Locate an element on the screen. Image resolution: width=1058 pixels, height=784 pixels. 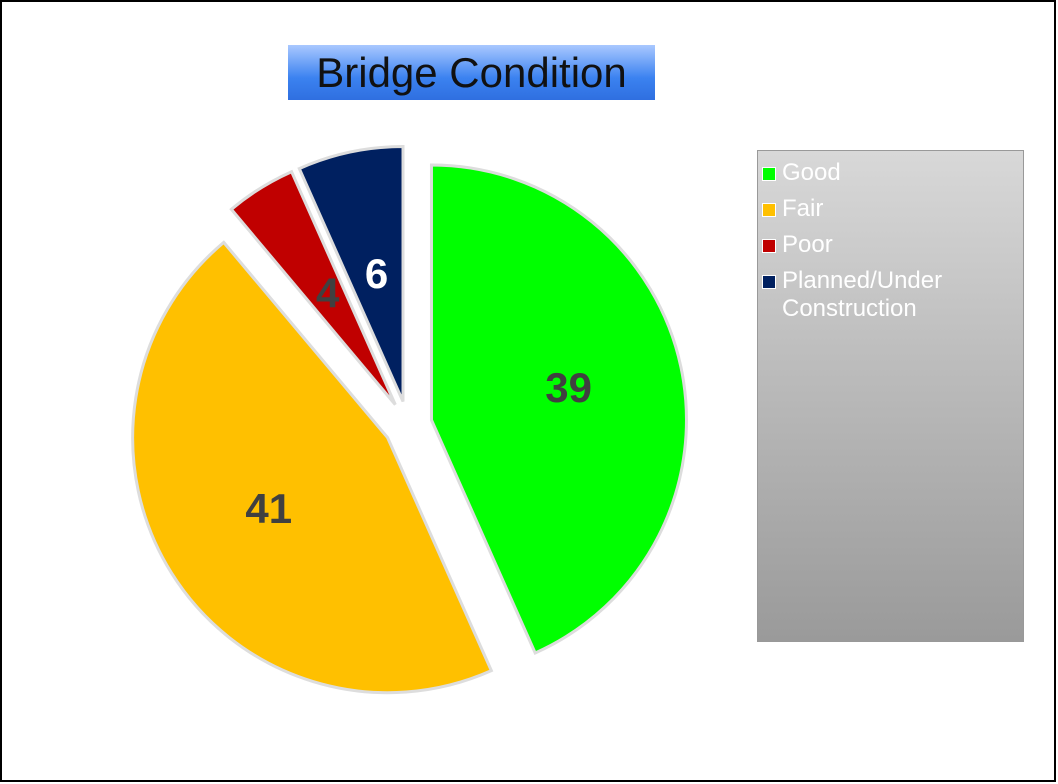
legend-entry: Planned/Under Construction is located at coordinates (890, 295).